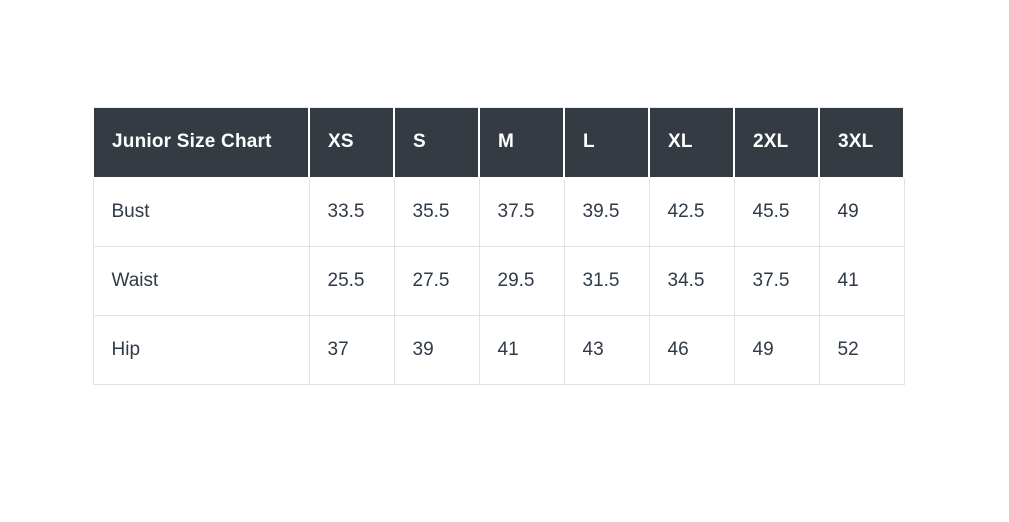 The height and width of the screenshot is (522, 1009). Describe the element at coordinates (436, 350) in the screenshot. I see `table-cell: 39` at that location.